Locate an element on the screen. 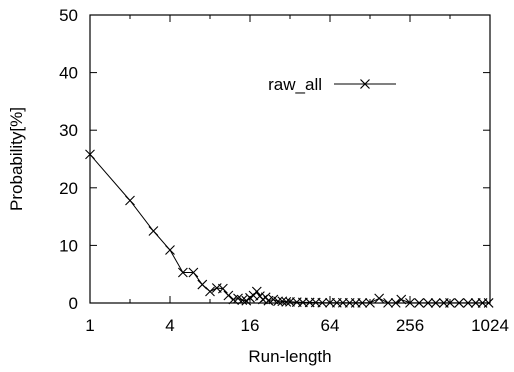  x-tick-labels: 1 4 16 64 256 1024 is located at coordinates (297, 325).